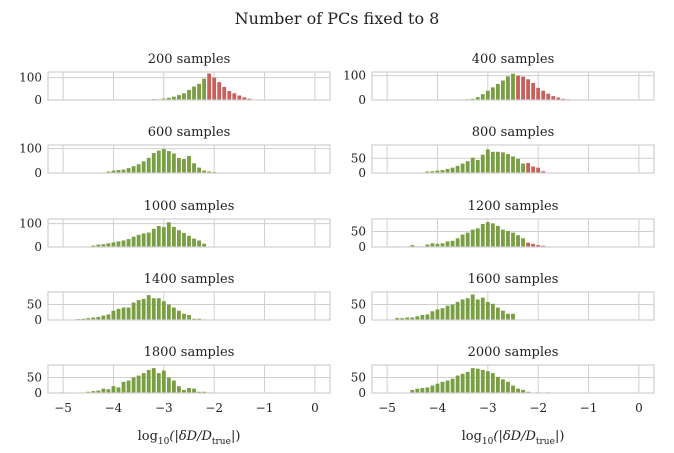 This screenshot has height=453, width=674. What do you see at coordinates (513, 59) in the screenshot?
I see `subplot-title: 400 samples` at bounding box center [513, 59].